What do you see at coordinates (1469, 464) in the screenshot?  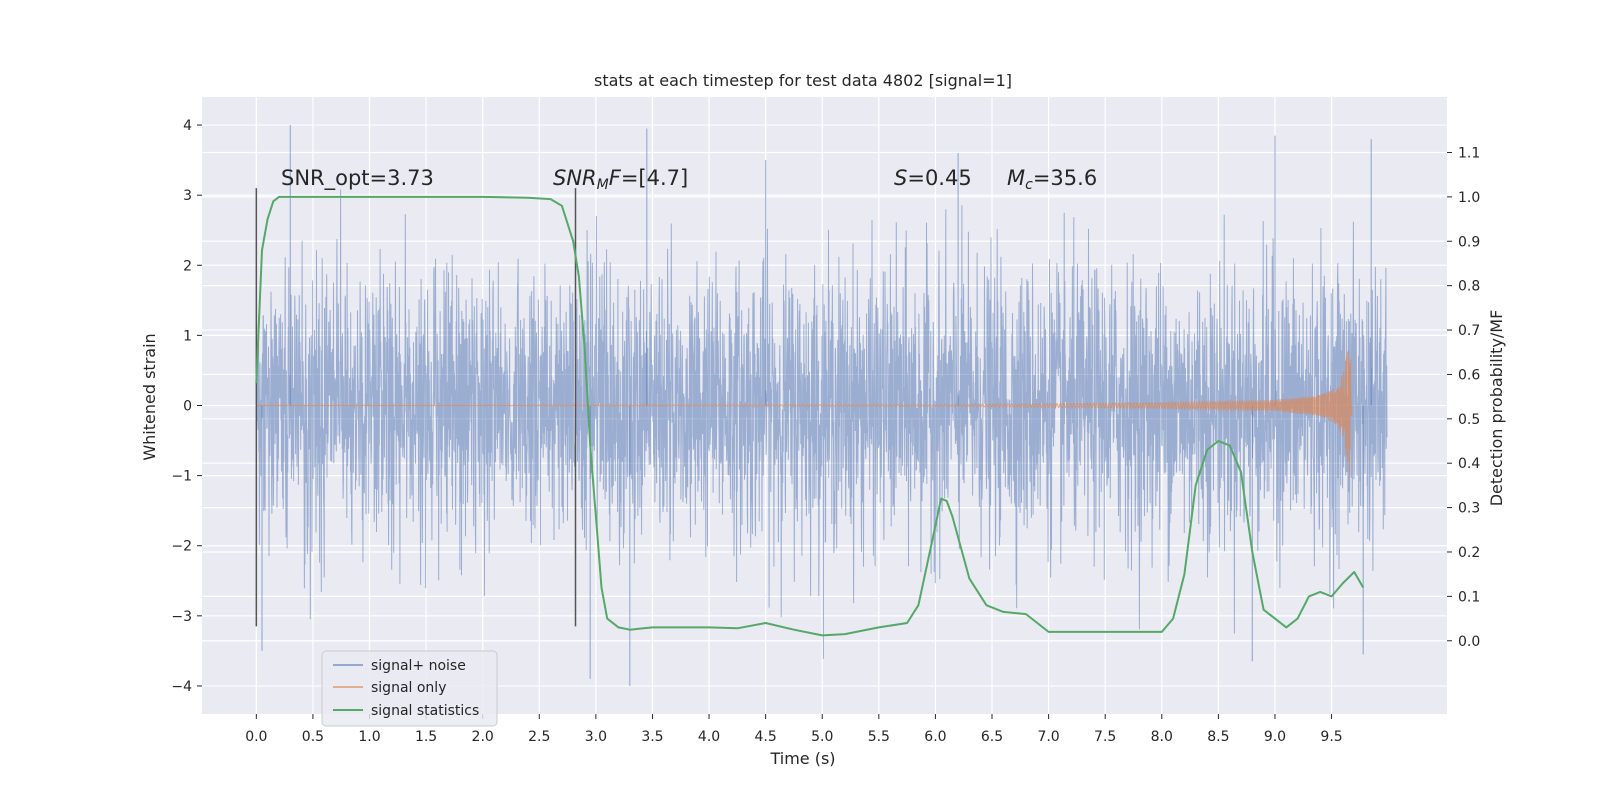 I see `y2-tick-label: 0.4` at bounding box center [1469, 464].